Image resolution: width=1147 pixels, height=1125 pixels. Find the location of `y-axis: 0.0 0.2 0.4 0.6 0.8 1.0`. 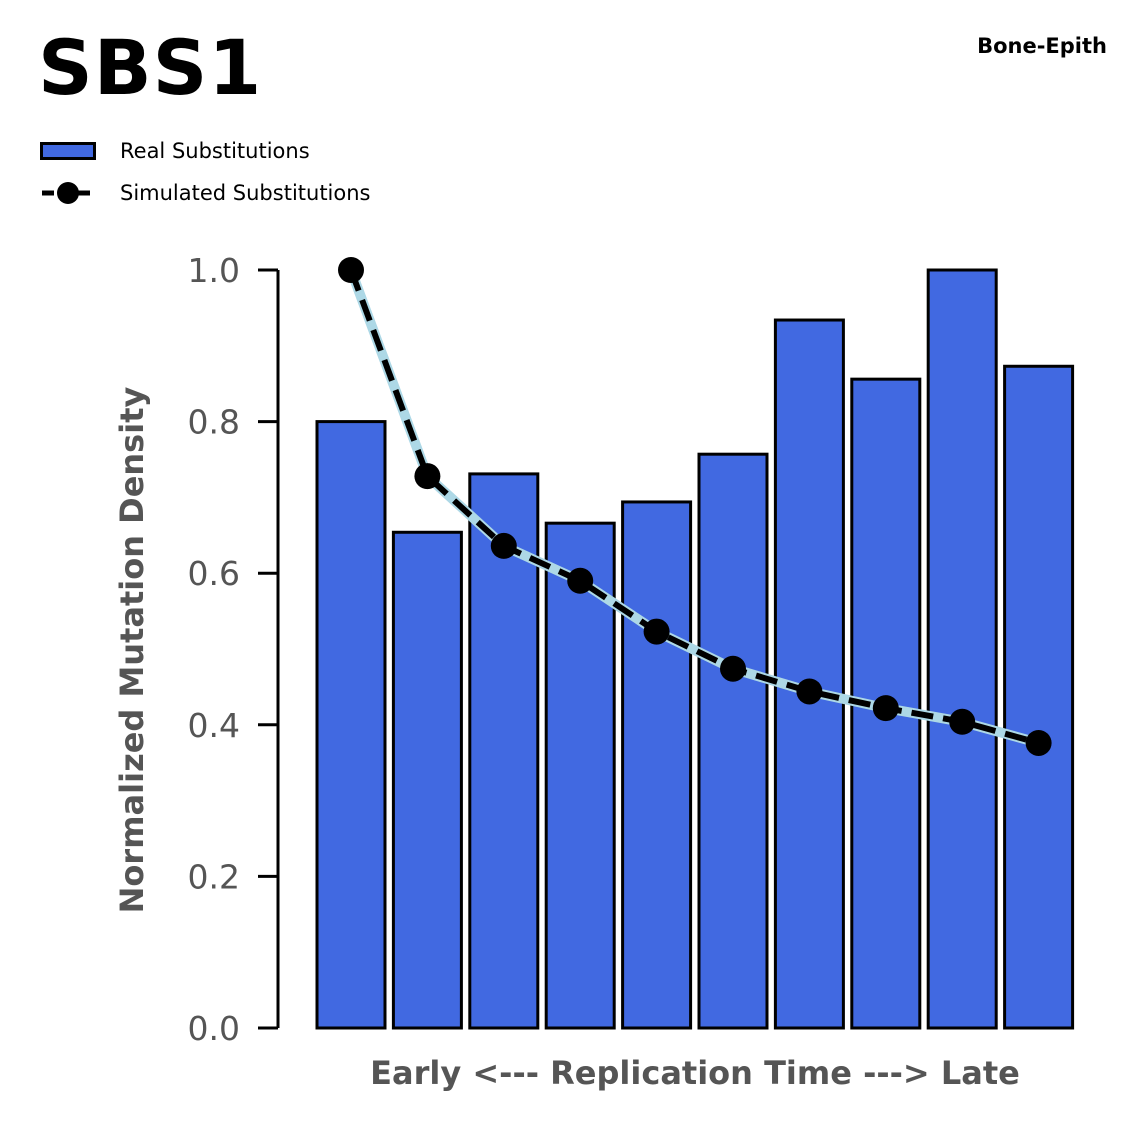

y-axis: 0.0 0.2 0.4 0.6 0.8 1.0 is located at coordinates (234, 649).